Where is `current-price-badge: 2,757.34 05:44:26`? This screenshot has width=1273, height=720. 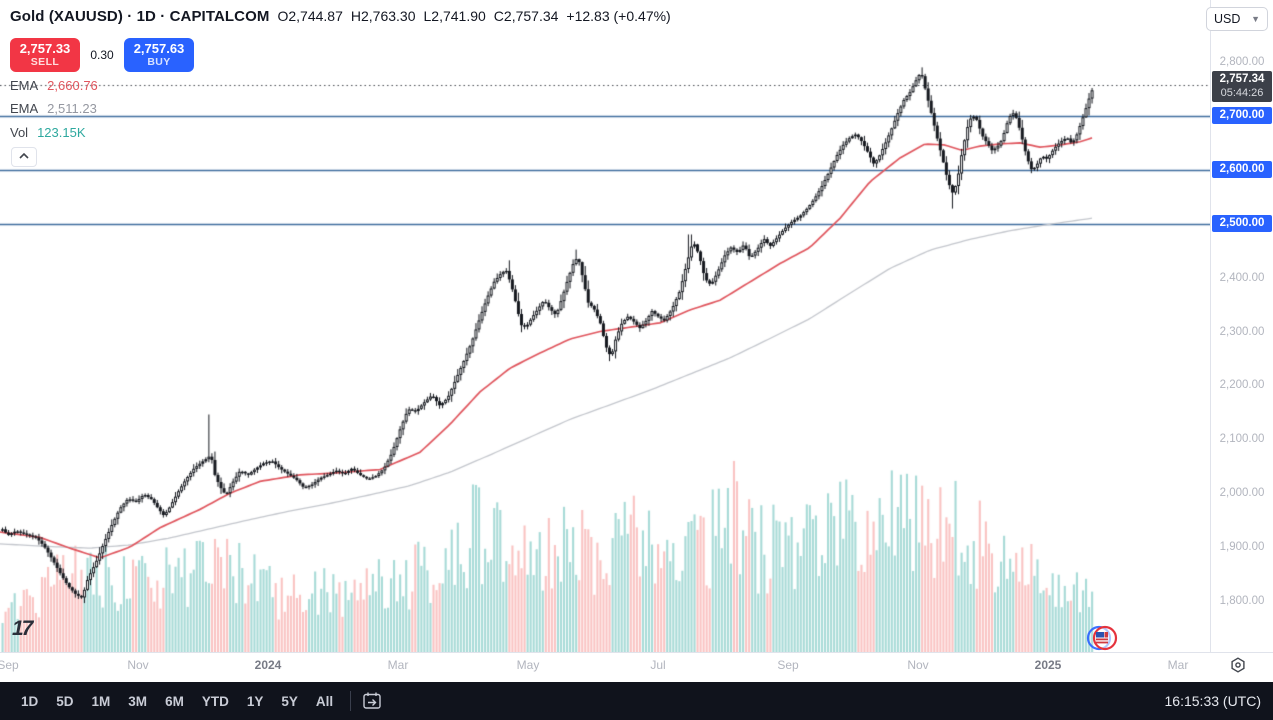
current-price-badge: 2,757.34 05:44:26 is located at coordinates (1242, 86).